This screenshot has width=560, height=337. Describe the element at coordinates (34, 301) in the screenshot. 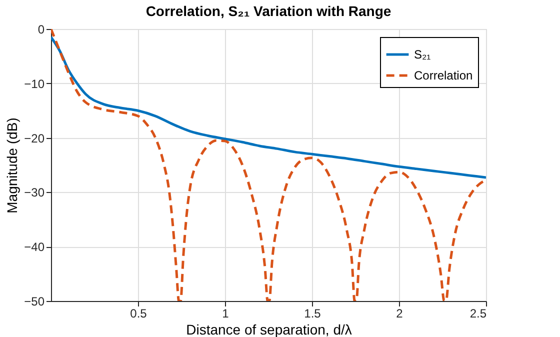

I see `y-tick-label: −50` at that location.